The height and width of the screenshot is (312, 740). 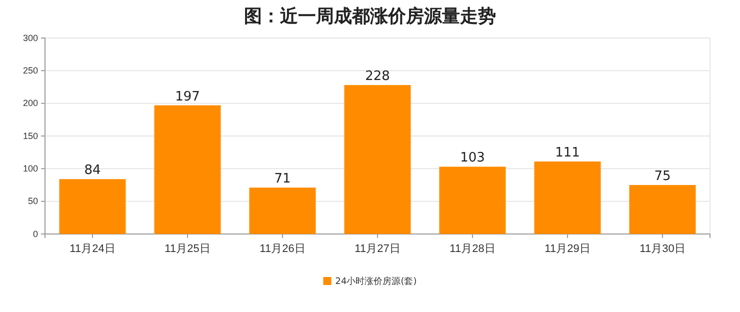 What do you see at coordinates (30, 169) in the screenshot?
I see `y-tick-label: 100` at bounding box center [30, 169].